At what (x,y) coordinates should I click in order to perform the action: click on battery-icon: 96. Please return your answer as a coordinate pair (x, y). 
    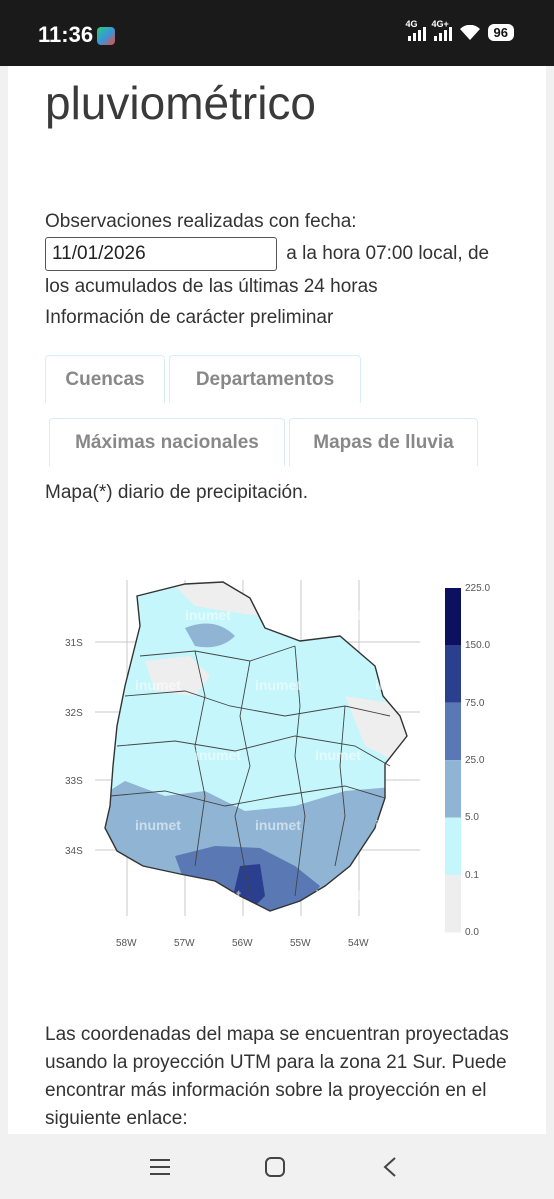
    Looking at the image, I should click on (500, 32).